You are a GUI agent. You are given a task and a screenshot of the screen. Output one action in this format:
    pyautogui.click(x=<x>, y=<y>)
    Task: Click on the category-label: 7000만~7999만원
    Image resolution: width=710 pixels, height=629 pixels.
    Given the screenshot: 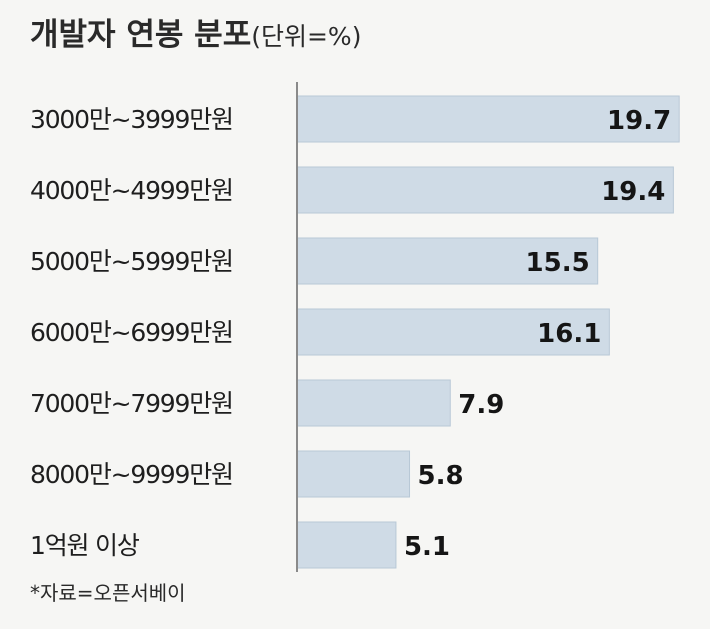 What is the action you would take?
    pyautogui.click(x=131, y=403)
    